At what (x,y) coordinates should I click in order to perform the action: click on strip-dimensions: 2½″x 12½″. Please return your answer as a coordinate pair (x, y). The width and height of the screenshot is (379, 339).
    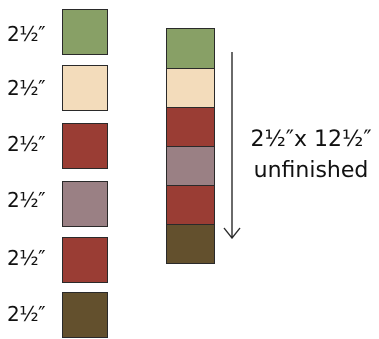
    Looking at the image, I should click on (311, 139).